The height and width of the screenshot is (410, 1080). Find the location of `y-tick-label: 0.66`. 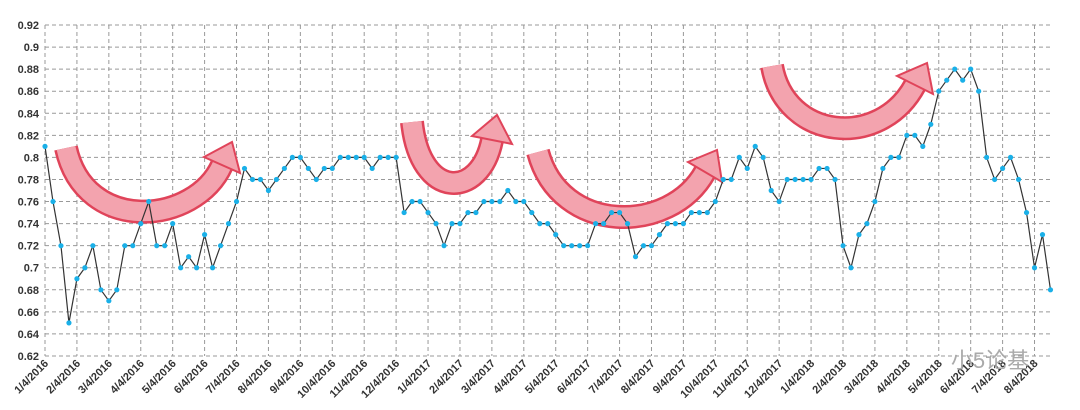

y-tick-label: 0.66 is located at coordinates (28, 313).